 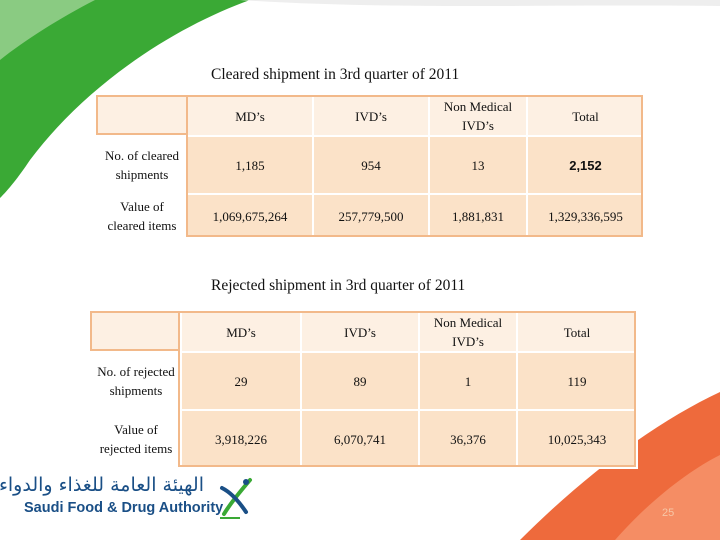 I want to click on table-cell: 1, so click(x=468, y=381).